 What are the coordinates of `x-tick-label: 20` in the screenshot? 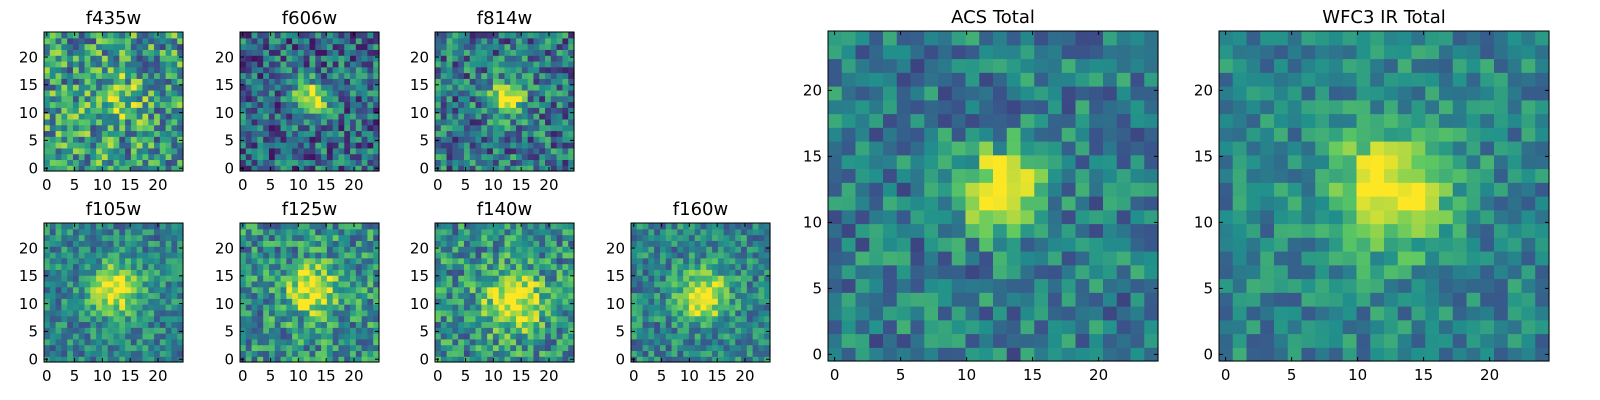 It's located at (157, 185).